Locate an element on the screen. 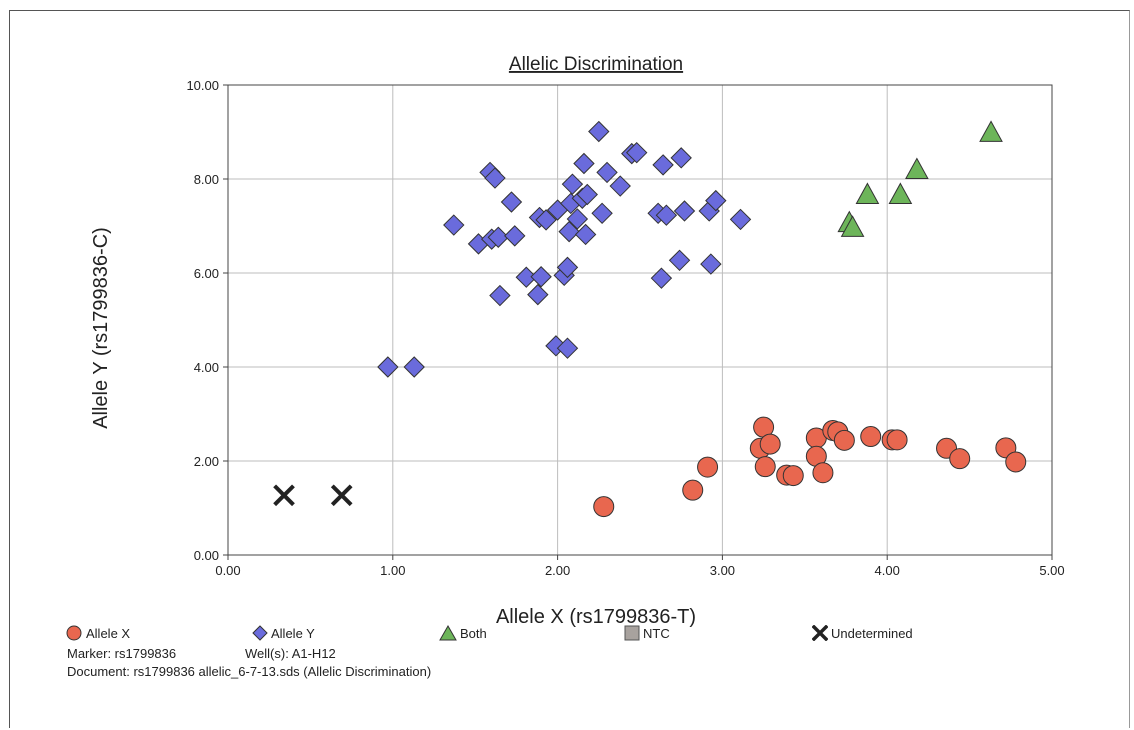 Image resolution: width=1134 pixels, height=730 pixels. chart-title: Allelic Discrimination is located at coordinates (596, 64).